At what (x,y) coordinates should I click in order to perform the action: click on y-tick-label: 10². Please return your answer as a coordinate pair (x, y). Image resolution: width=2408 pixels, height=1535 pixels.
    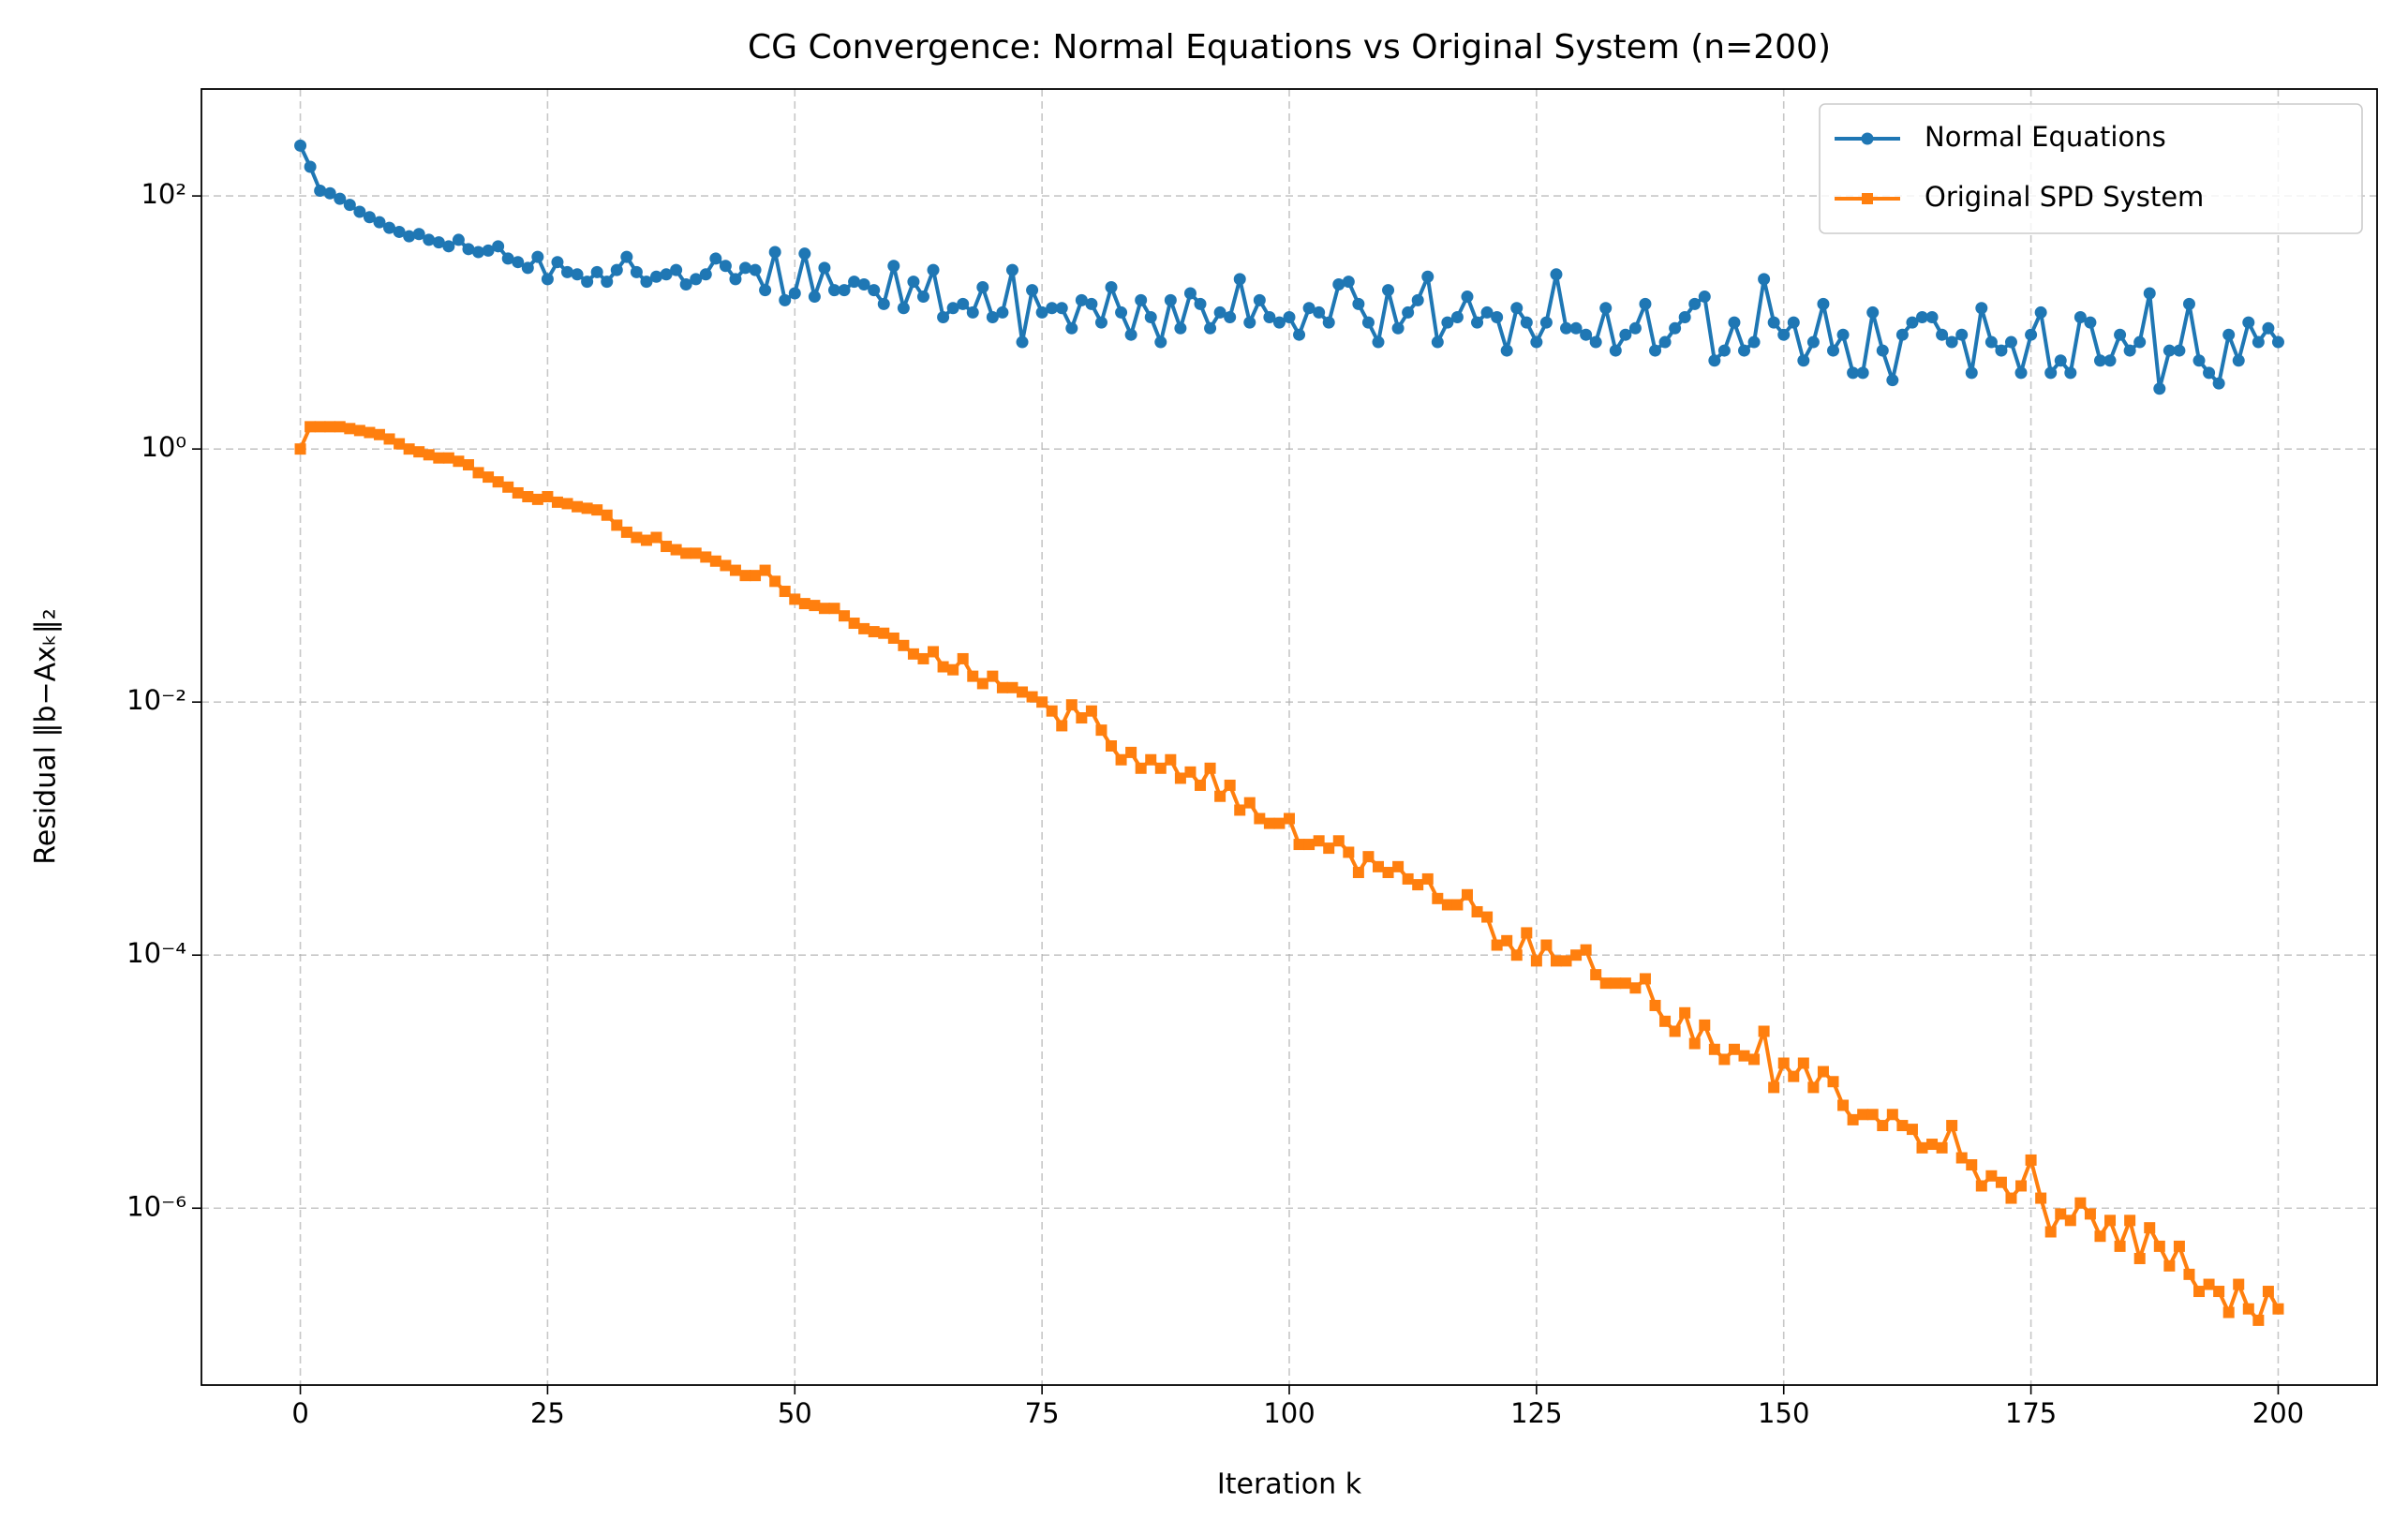
    Looking at the image, I should click on (163, 194).